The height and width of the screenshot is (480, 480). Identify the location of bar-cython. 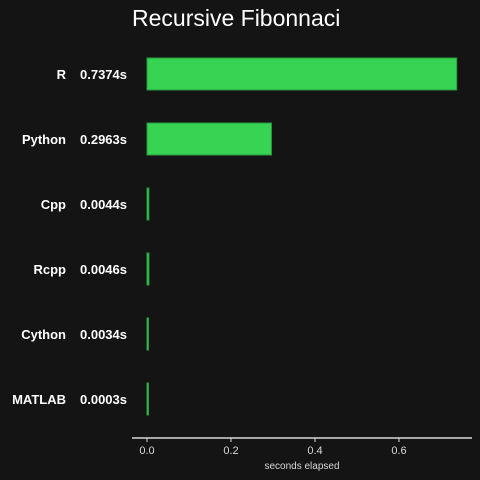
(147, 334).